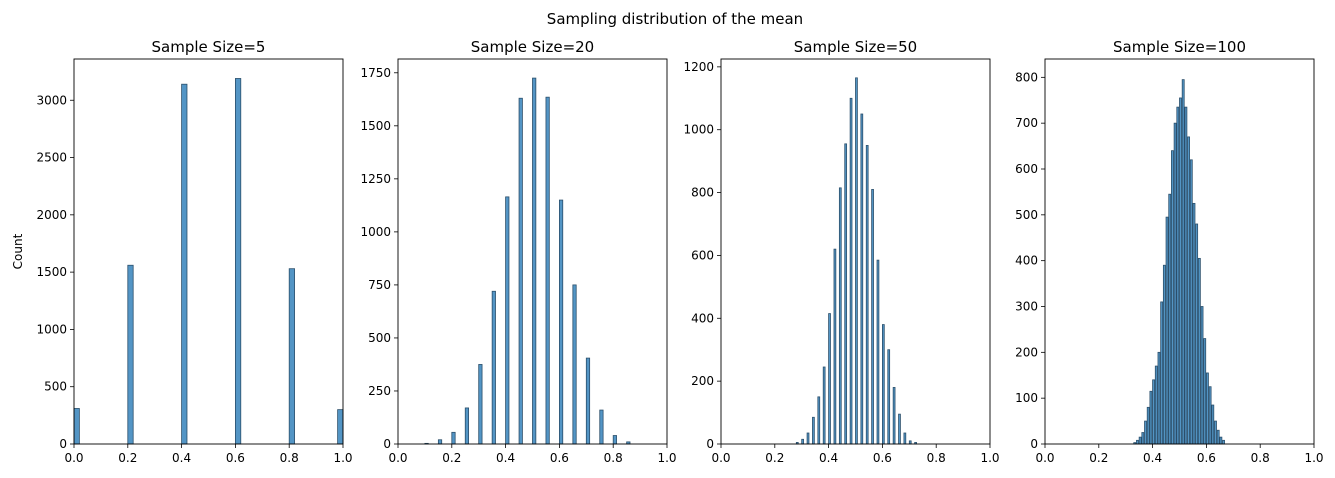 Image resolution: width=1335 pixels, height=478 pixels. Describe the element at coordinates (855, 47) in the screenshot. I see `subplot-title: Sample Size=50` at that location.